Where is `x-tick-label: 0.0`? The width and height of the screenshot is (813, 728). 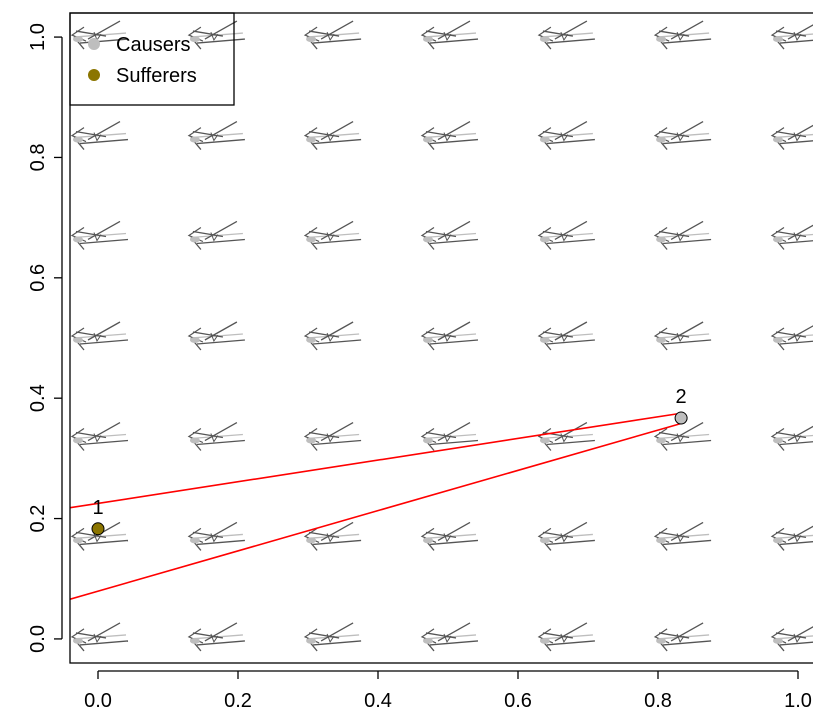
x-tick-label: 0.0 is located at coordinates (98, 701).